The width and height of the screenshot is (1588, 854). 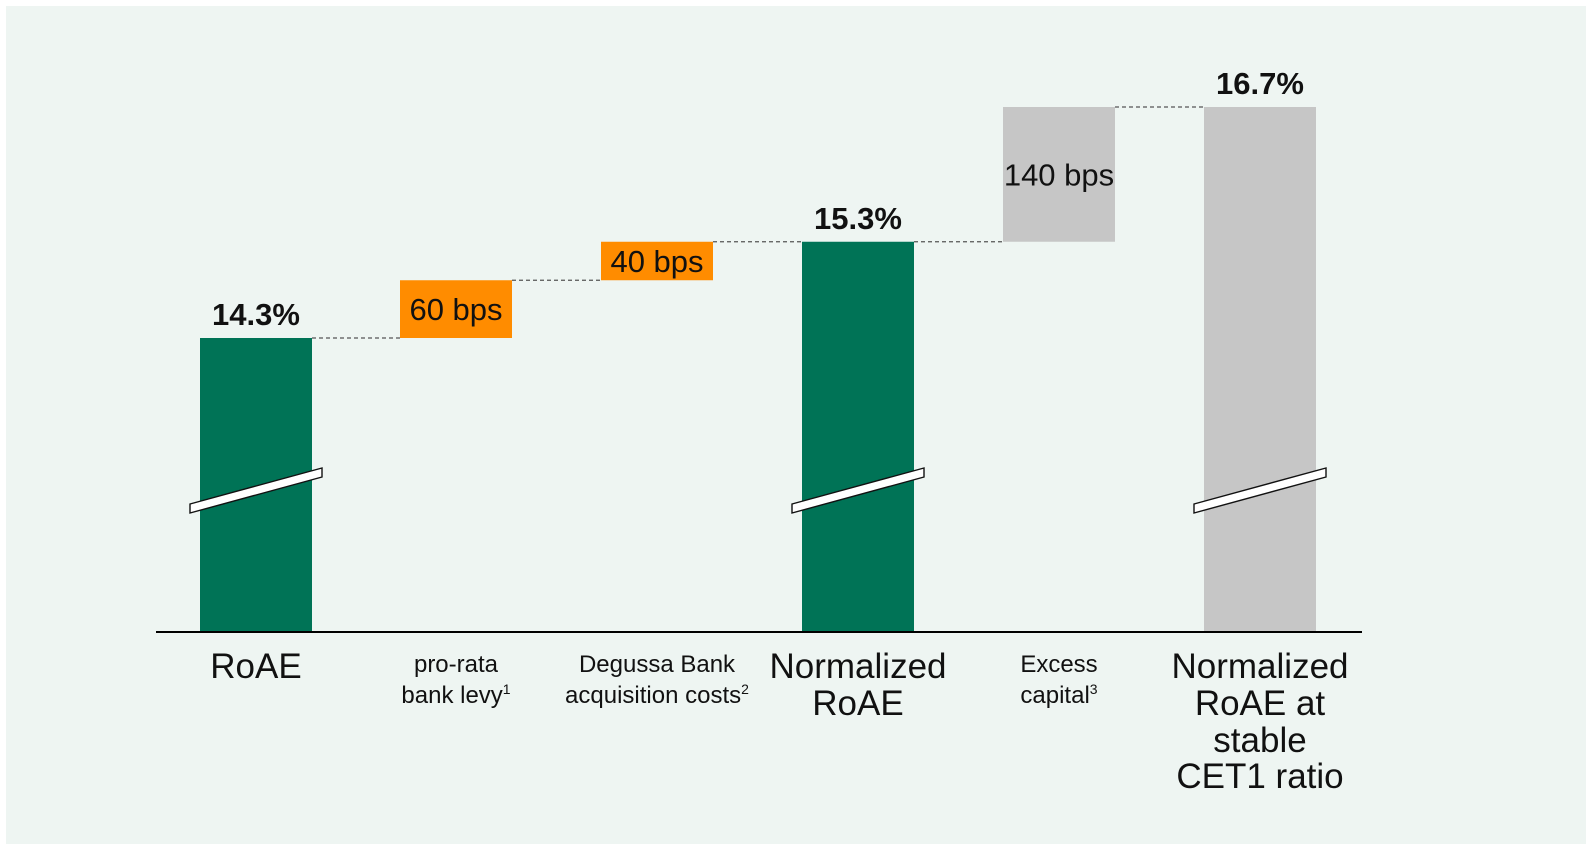 What do you see at coordinates (1260, 722) in the screenshot?
I see `category-label-5: Normalized RoAE at stable CET1 ratio` at bounding box center [1260, 722].